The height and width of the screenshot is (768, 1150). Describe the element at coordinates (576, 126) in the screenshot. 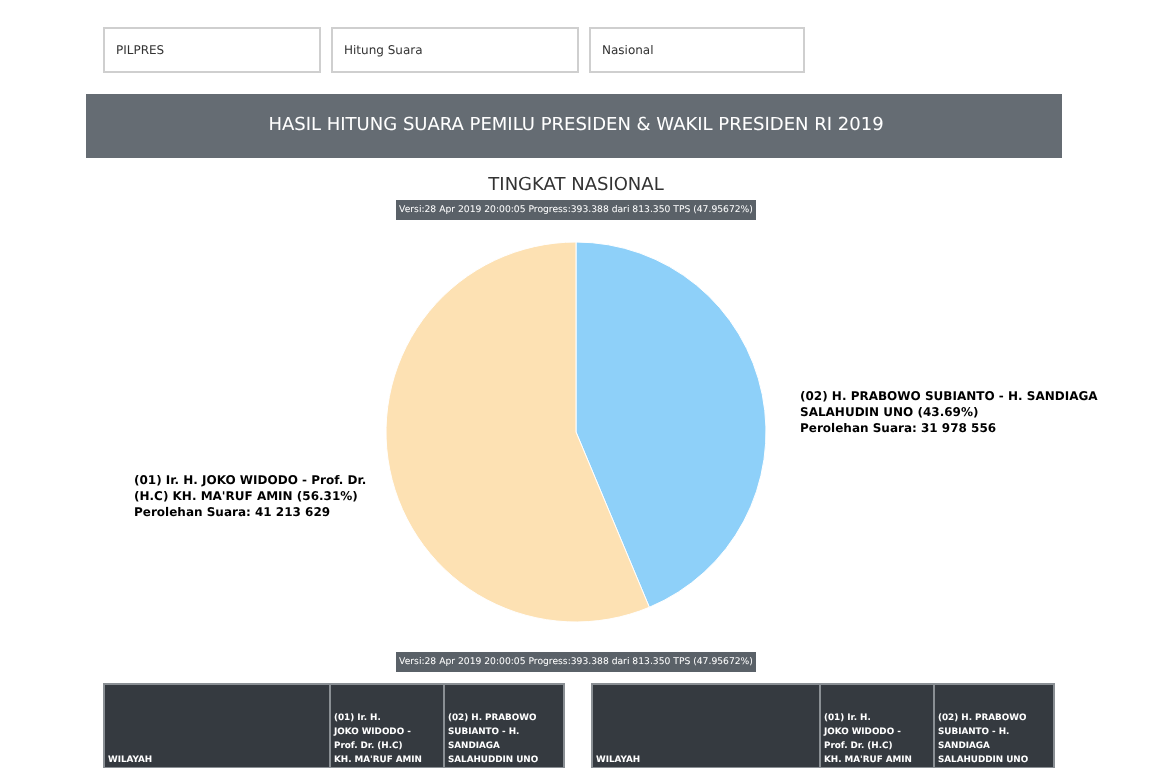

I see `chart-title: HASIL HITUNG SUARA PEMILU PRESIDEN & WAKIL PRESIDEN RI 2019` at that location.